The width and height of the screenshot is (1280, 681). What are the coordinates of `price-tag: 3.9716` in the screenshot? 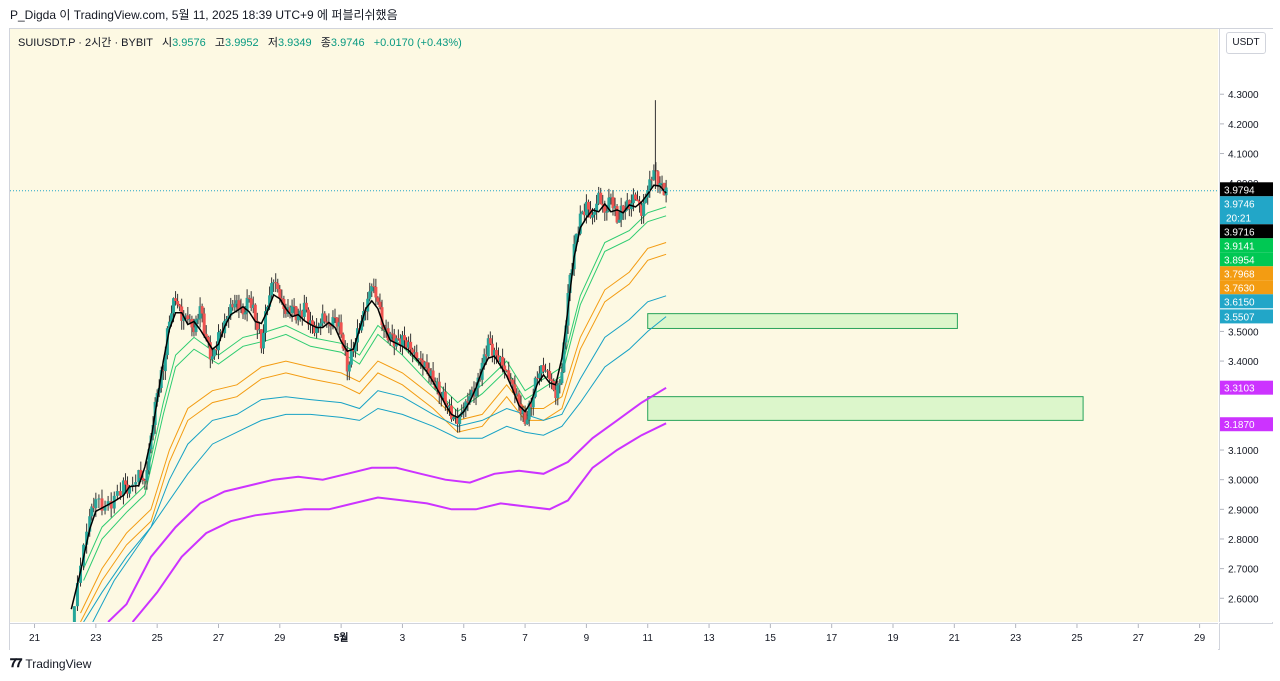 It's located at (1246, 231).